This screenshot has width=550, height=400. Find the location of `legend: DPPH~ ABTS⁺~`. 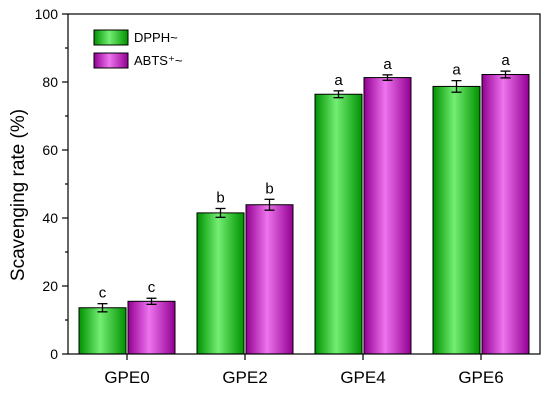

legend: DPPH~ ABTS⁺~ is located at coordinates (138, 49).